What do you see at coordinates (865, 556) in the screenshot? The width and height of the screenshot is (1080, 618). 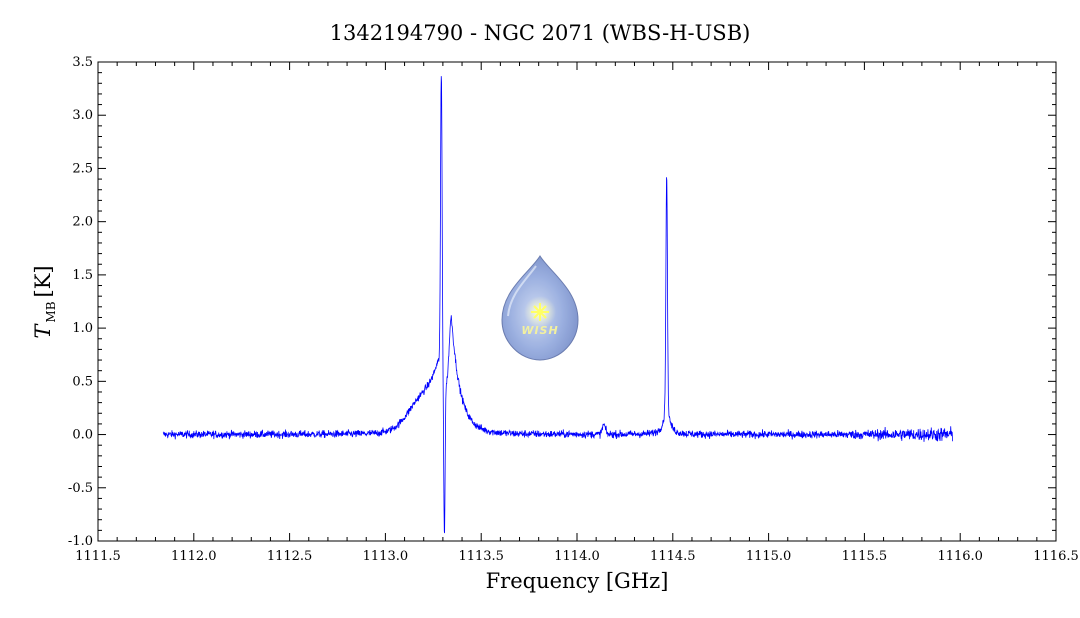 I see `x-tick-label: 1115.5` at bounding box center [865, 556].